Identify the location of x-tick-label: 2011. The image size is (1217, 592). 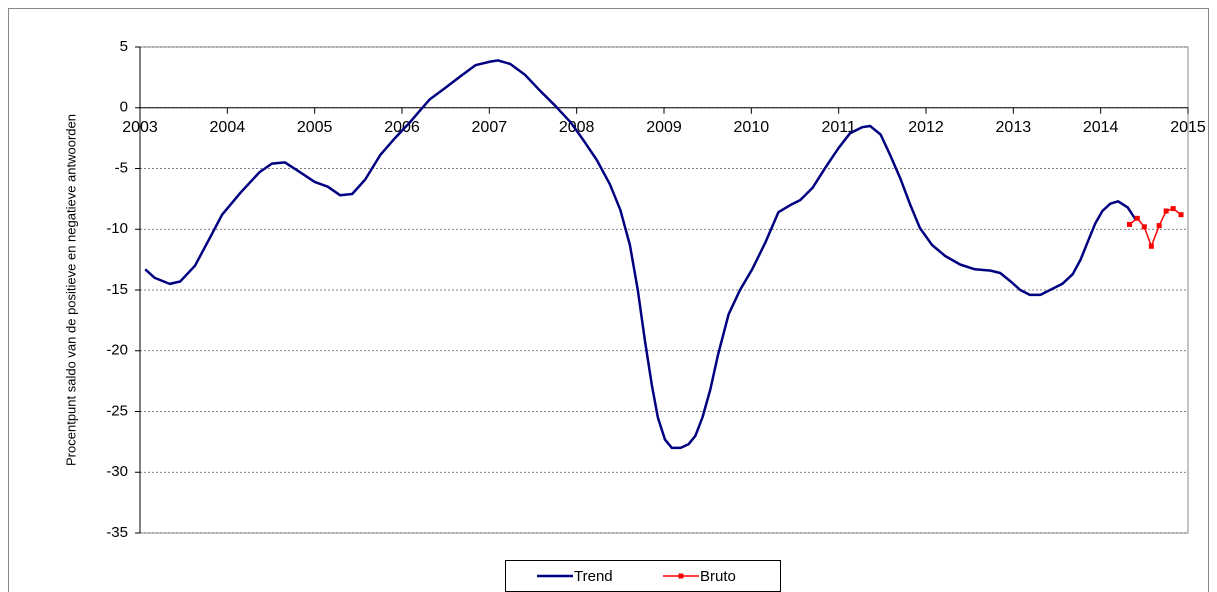
(838, 127).